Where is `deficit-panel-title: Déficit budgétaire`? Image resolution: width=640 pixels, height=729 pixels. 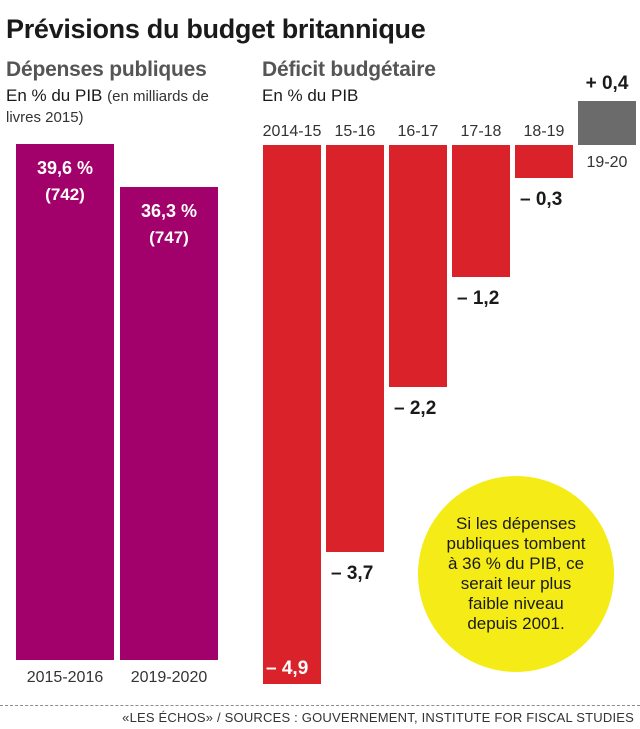 deficit-panel-title: Déficit budgétaire is located at coordinates (349, 69).